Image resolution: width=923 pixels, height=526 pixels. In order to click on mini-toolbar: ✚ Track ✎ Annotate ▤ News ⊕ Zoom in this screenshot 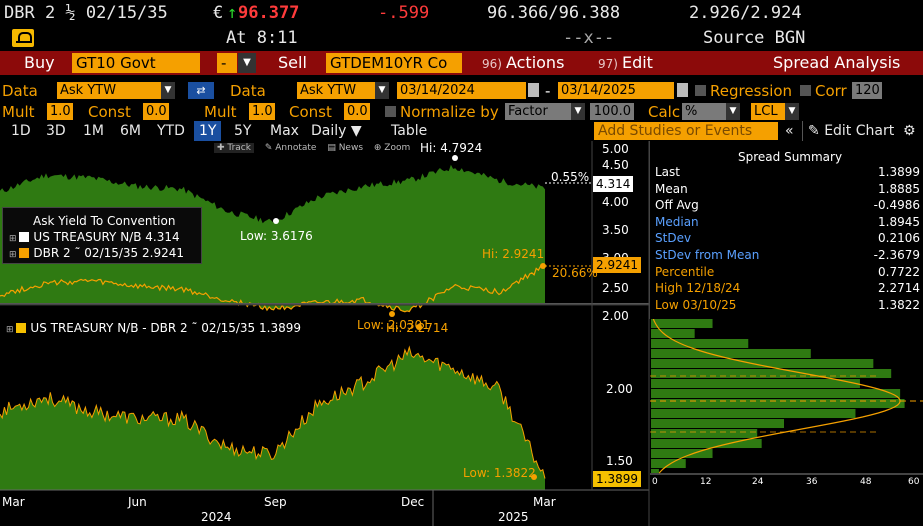, I will do `click(312, 148)`.